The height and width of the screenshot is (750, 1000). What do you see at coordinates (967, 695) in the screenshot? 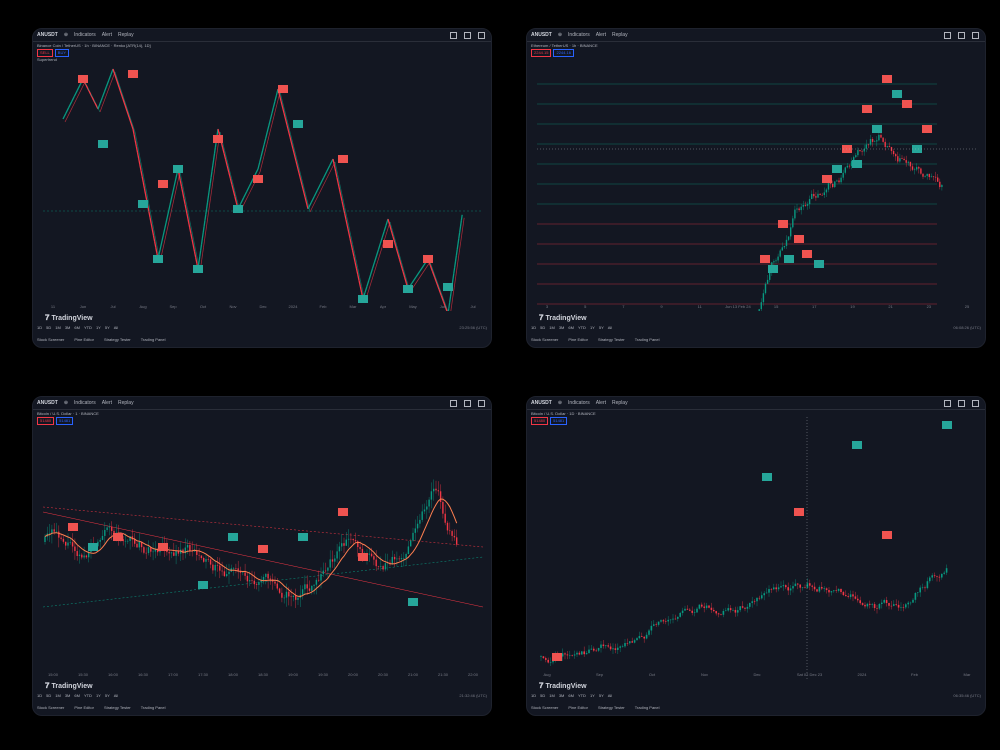
I see `clock-label: 06:35:46 (UTC)` at bounding box center [967, 695].